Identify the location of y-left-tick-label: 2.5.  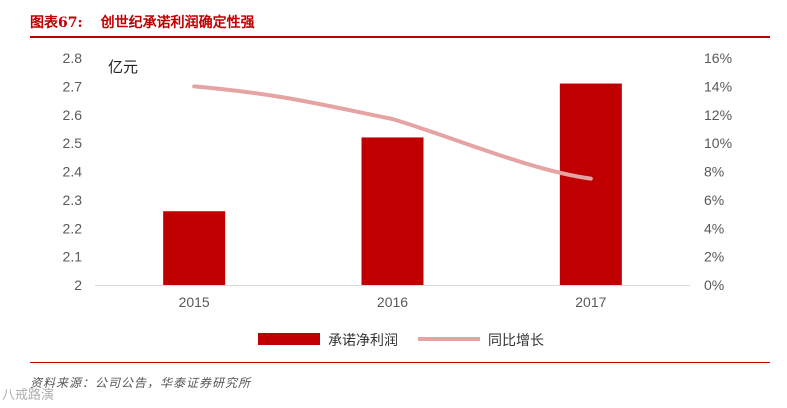
(73, 143).